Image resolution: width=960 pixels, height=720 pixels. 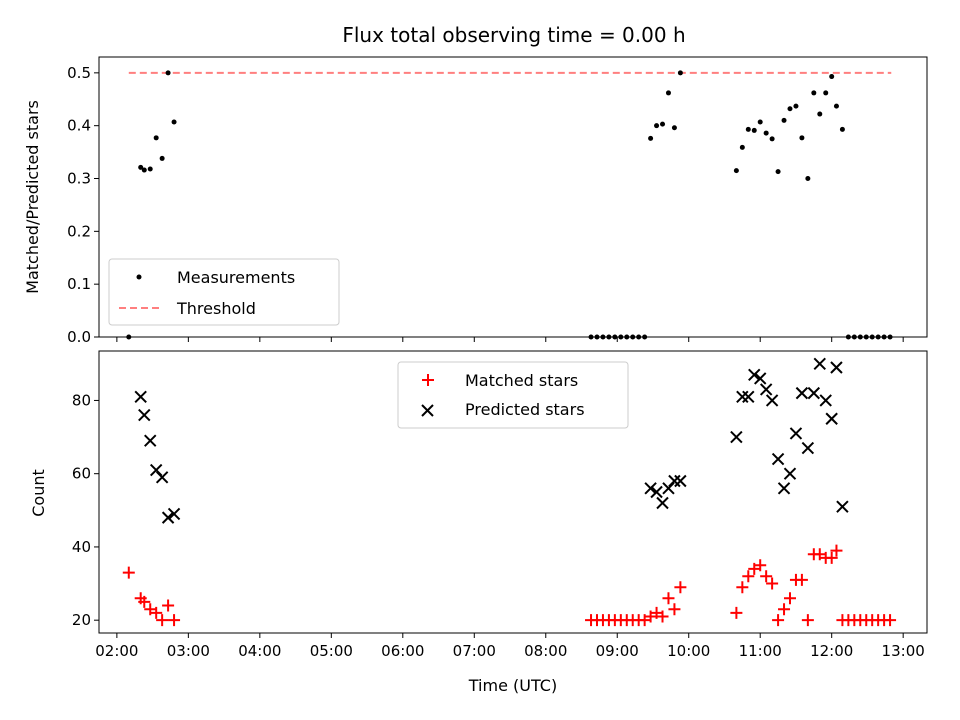 I want to click on x-tick-label: 06:00, so click(x=402, y=651).